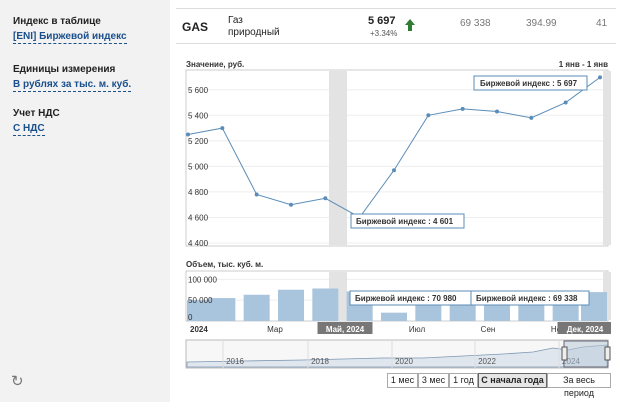 This screenshot has width=624, height=402. I want to click on x-axis-label: Дек, 2024, so click(585, 329).